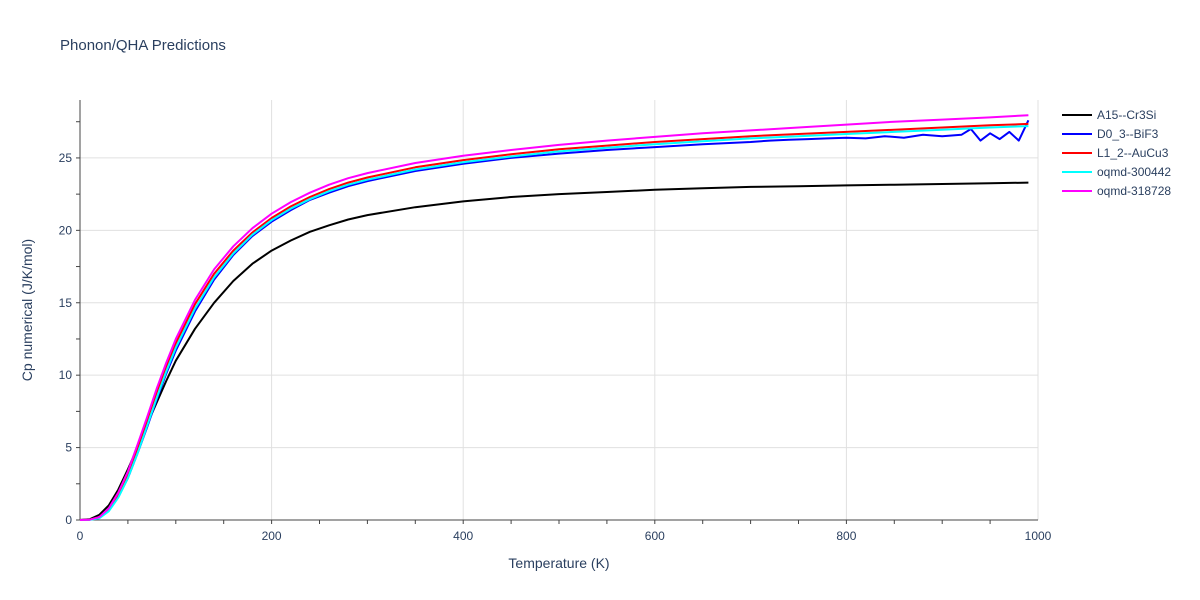  I want to click on x-tick-label: 600, so click(655, 536).